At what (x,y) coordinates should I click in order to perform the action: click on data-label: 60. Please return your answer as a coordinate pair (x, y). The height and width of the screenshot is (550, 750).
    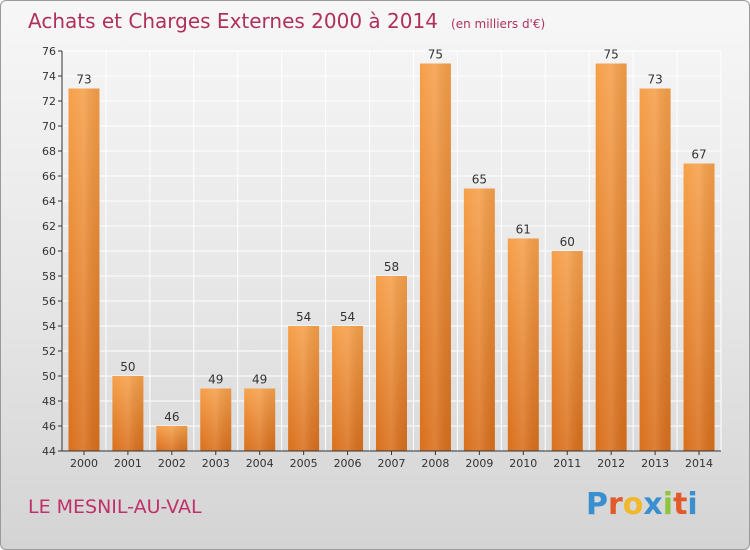
    Looking at the image, I should click on (567, 242).